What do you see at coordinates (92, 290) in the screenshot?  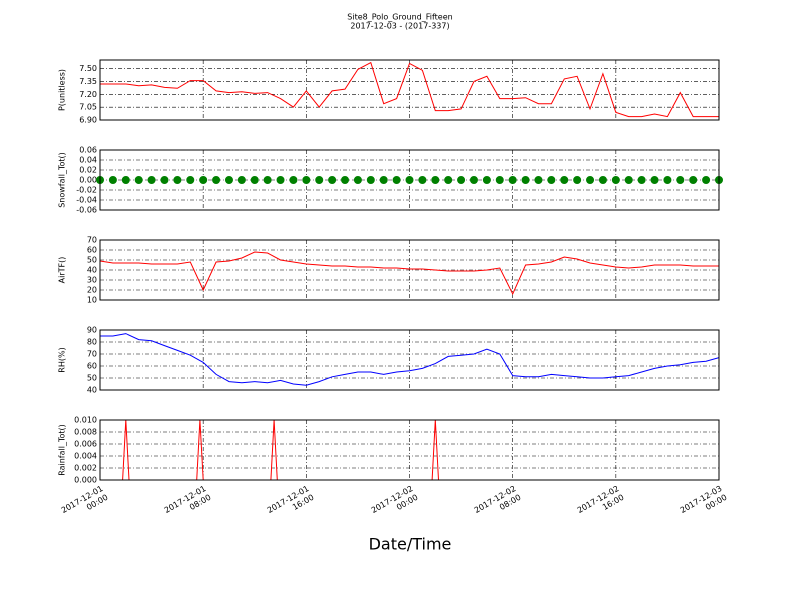 I see `y-tick-label: 20` at bounding box center [92, 290].